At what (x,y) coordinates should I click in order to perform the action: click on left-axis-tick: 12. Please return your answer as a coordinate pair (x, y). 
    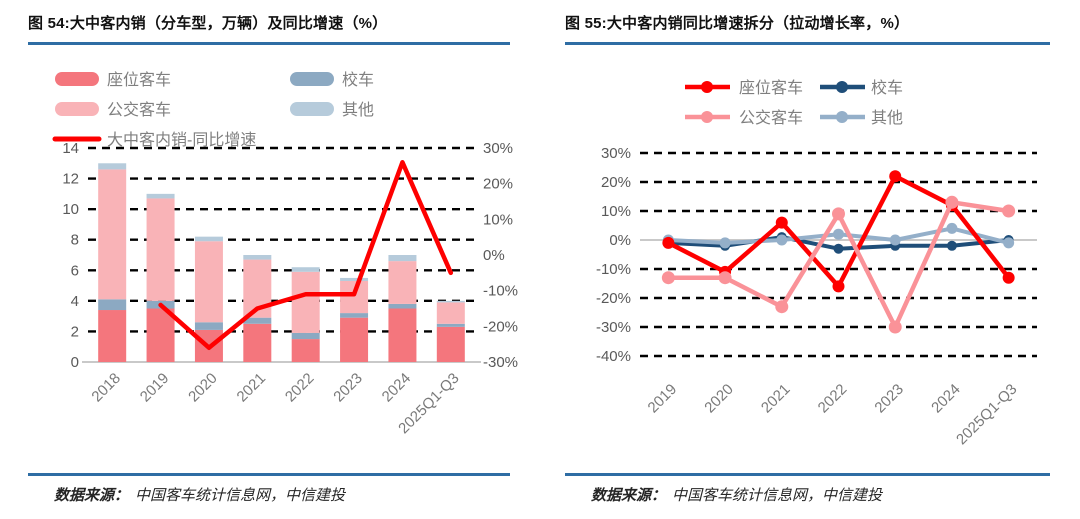
    Looking at the image, I should click on (70, 179).